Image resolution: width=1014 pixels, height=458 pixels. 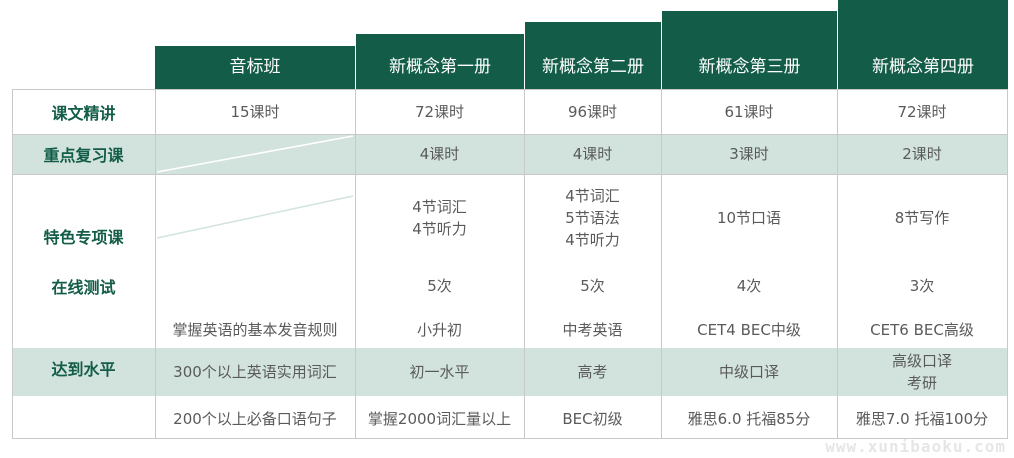 I want to click on header-label: 新概念第三册, so click(x=749, y=67).